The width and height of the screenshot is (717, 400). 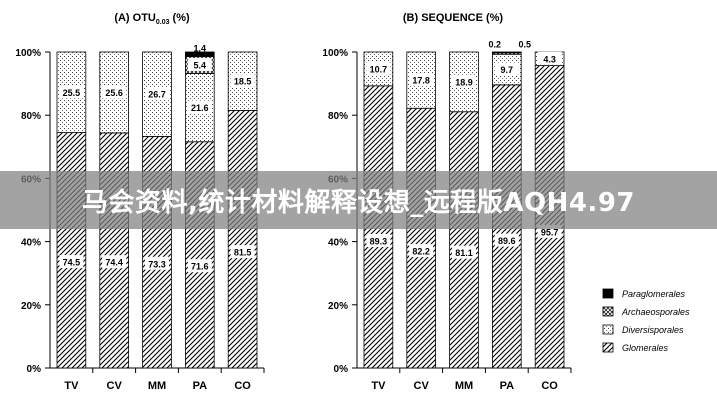 I want to click on panel-b-y-tick-label: 20%, so click(x=338, y=306).